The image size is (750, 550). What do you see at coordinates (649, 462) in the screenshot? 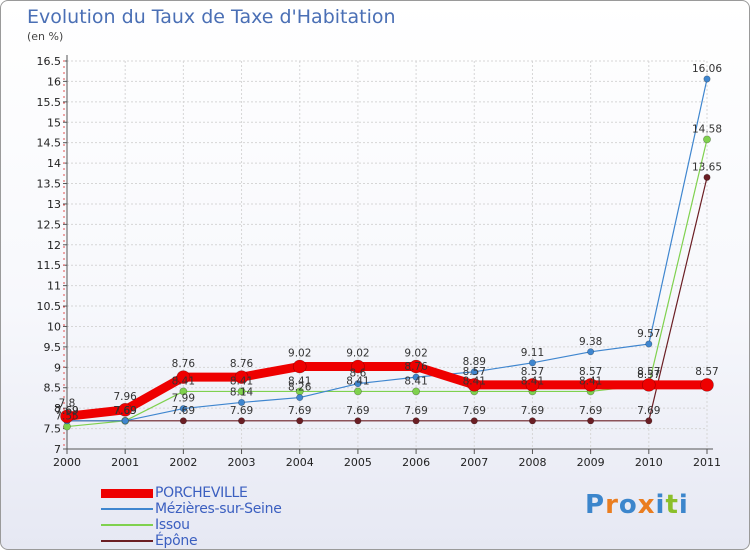
I see `x-tick-label: 2010` at bounding box center [649, 462].